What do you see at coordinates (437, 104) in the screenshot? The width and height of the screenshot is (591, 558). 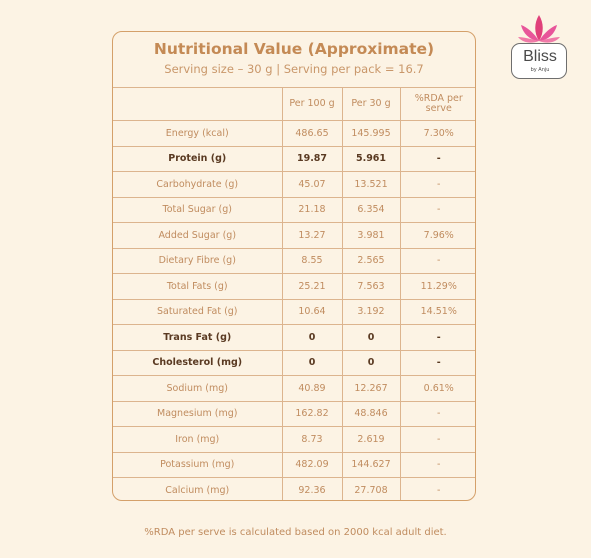 I see `header-rda: %RDA per serve` at bounding box center [437, 104].